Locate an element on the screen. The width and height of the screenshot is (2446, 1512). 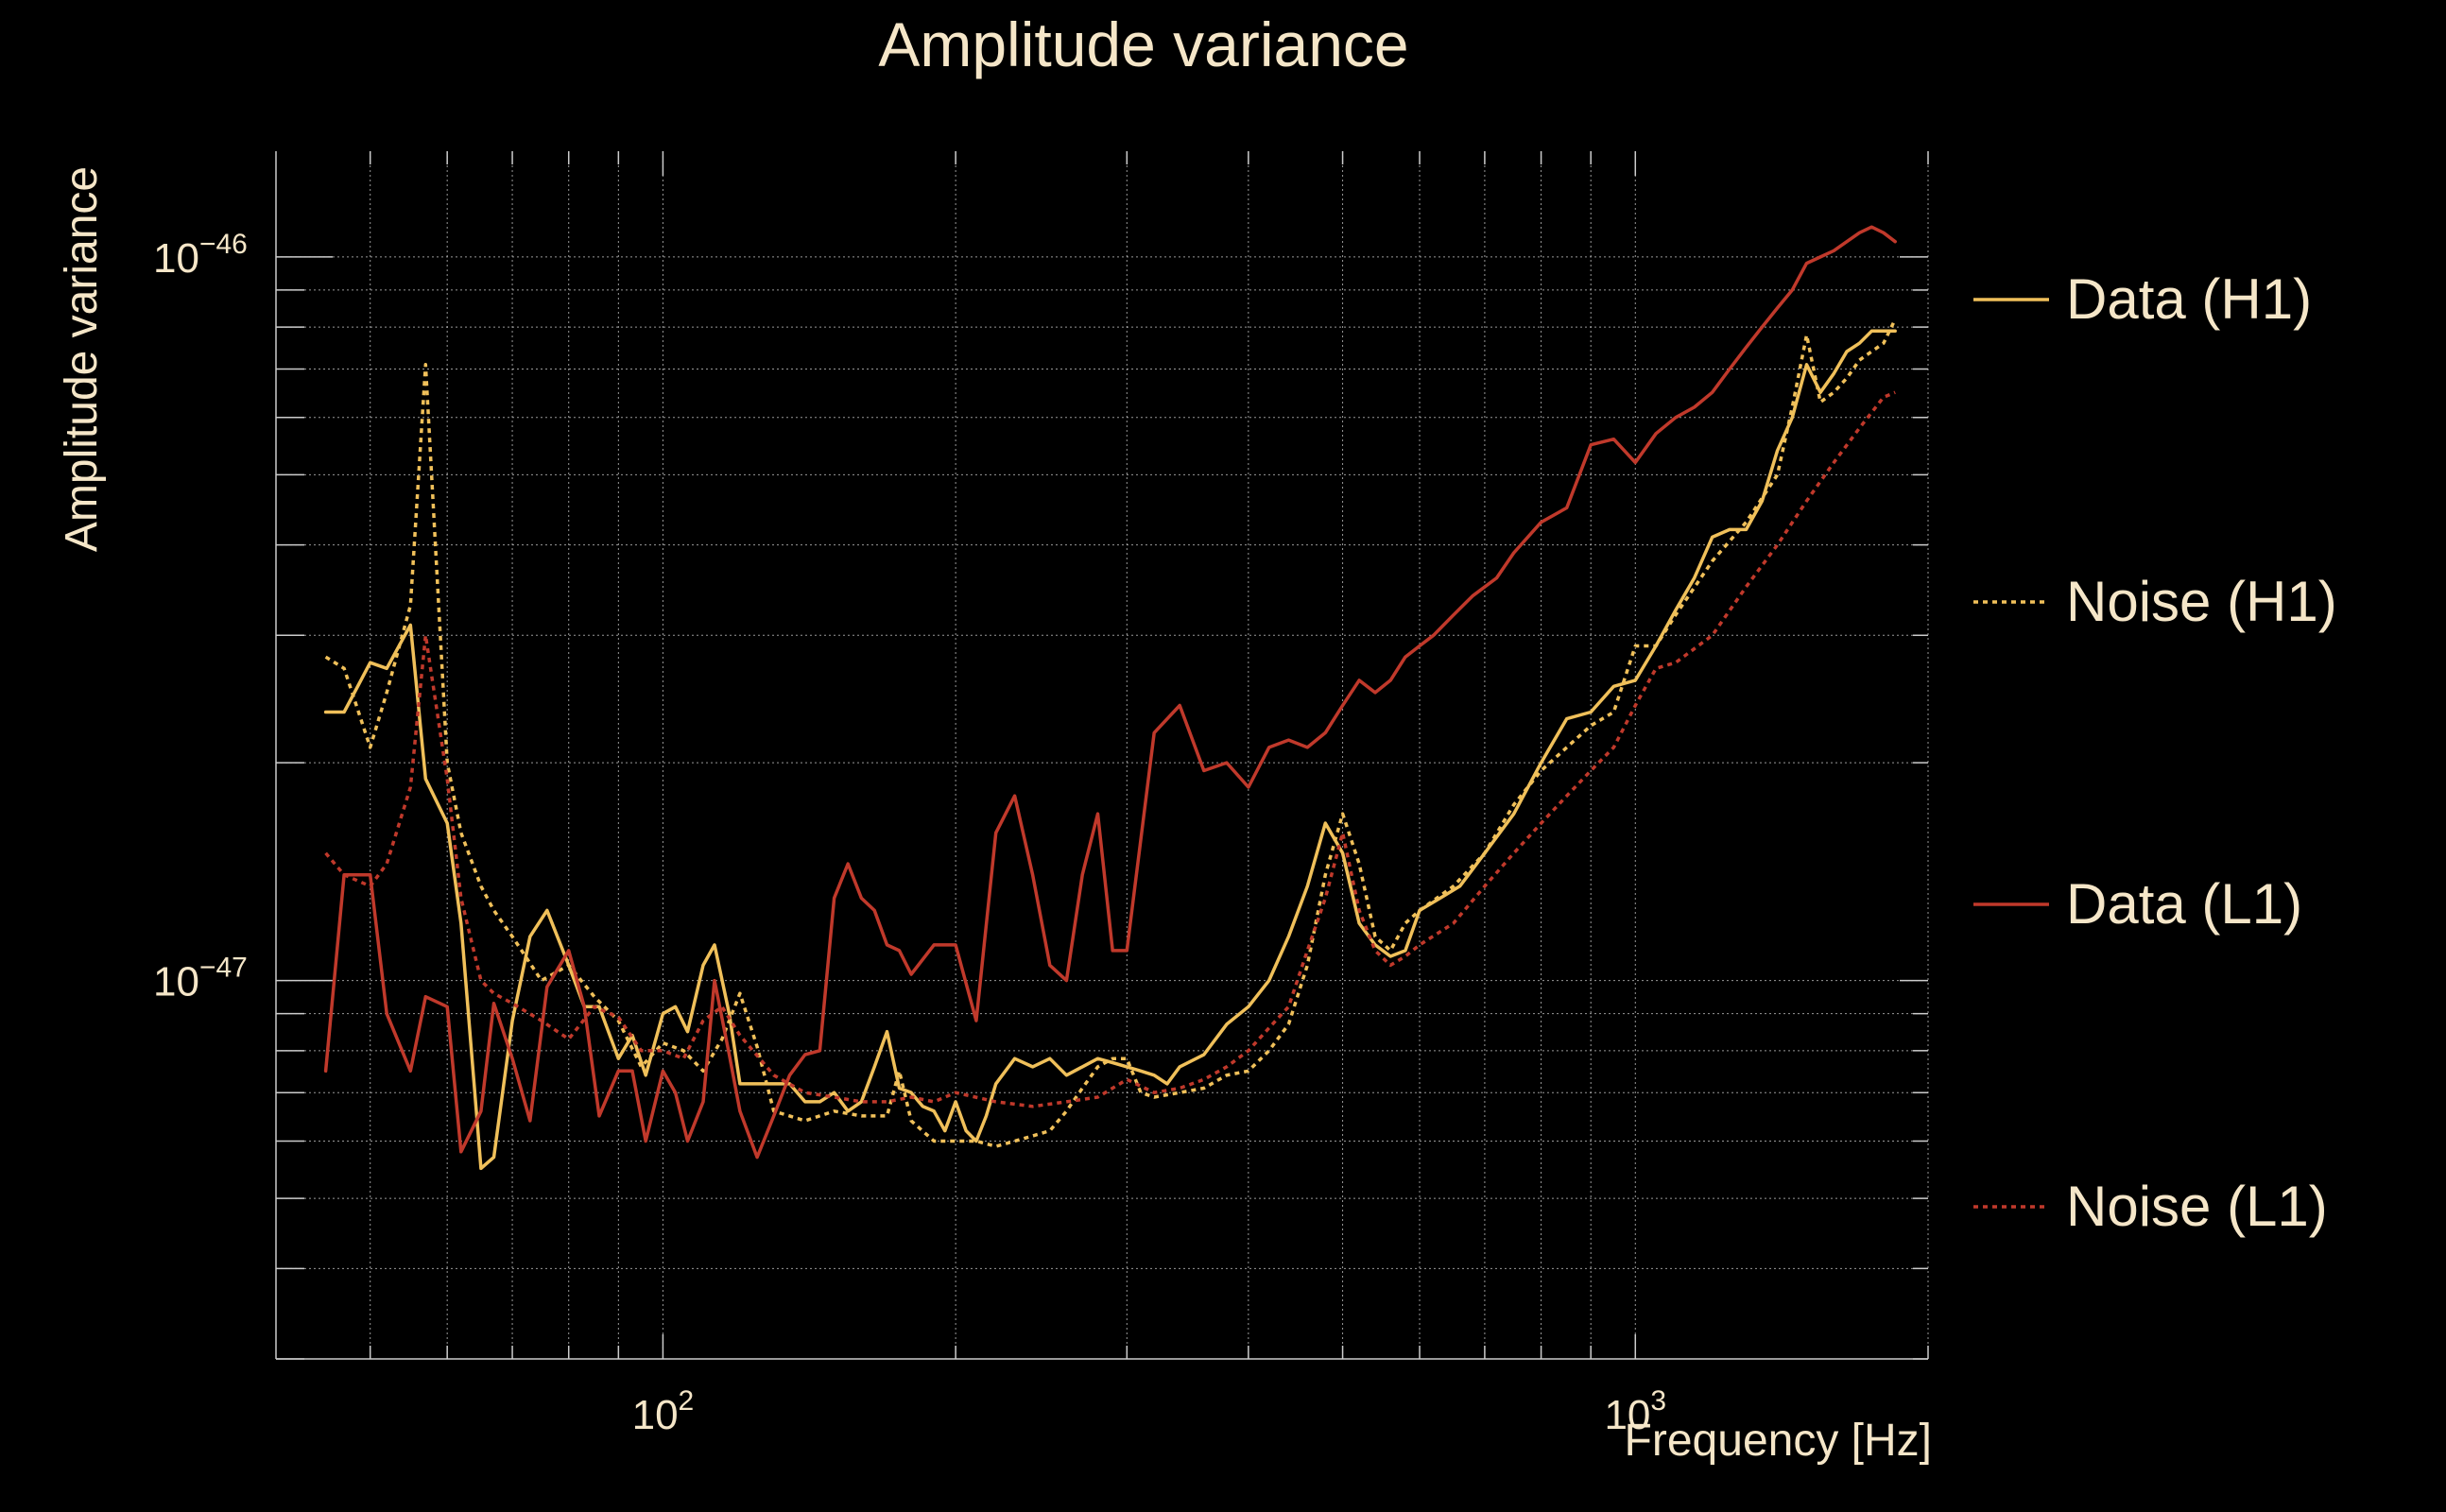
y-axis-label: Amplitude variance is located at coordinates (82, 359).